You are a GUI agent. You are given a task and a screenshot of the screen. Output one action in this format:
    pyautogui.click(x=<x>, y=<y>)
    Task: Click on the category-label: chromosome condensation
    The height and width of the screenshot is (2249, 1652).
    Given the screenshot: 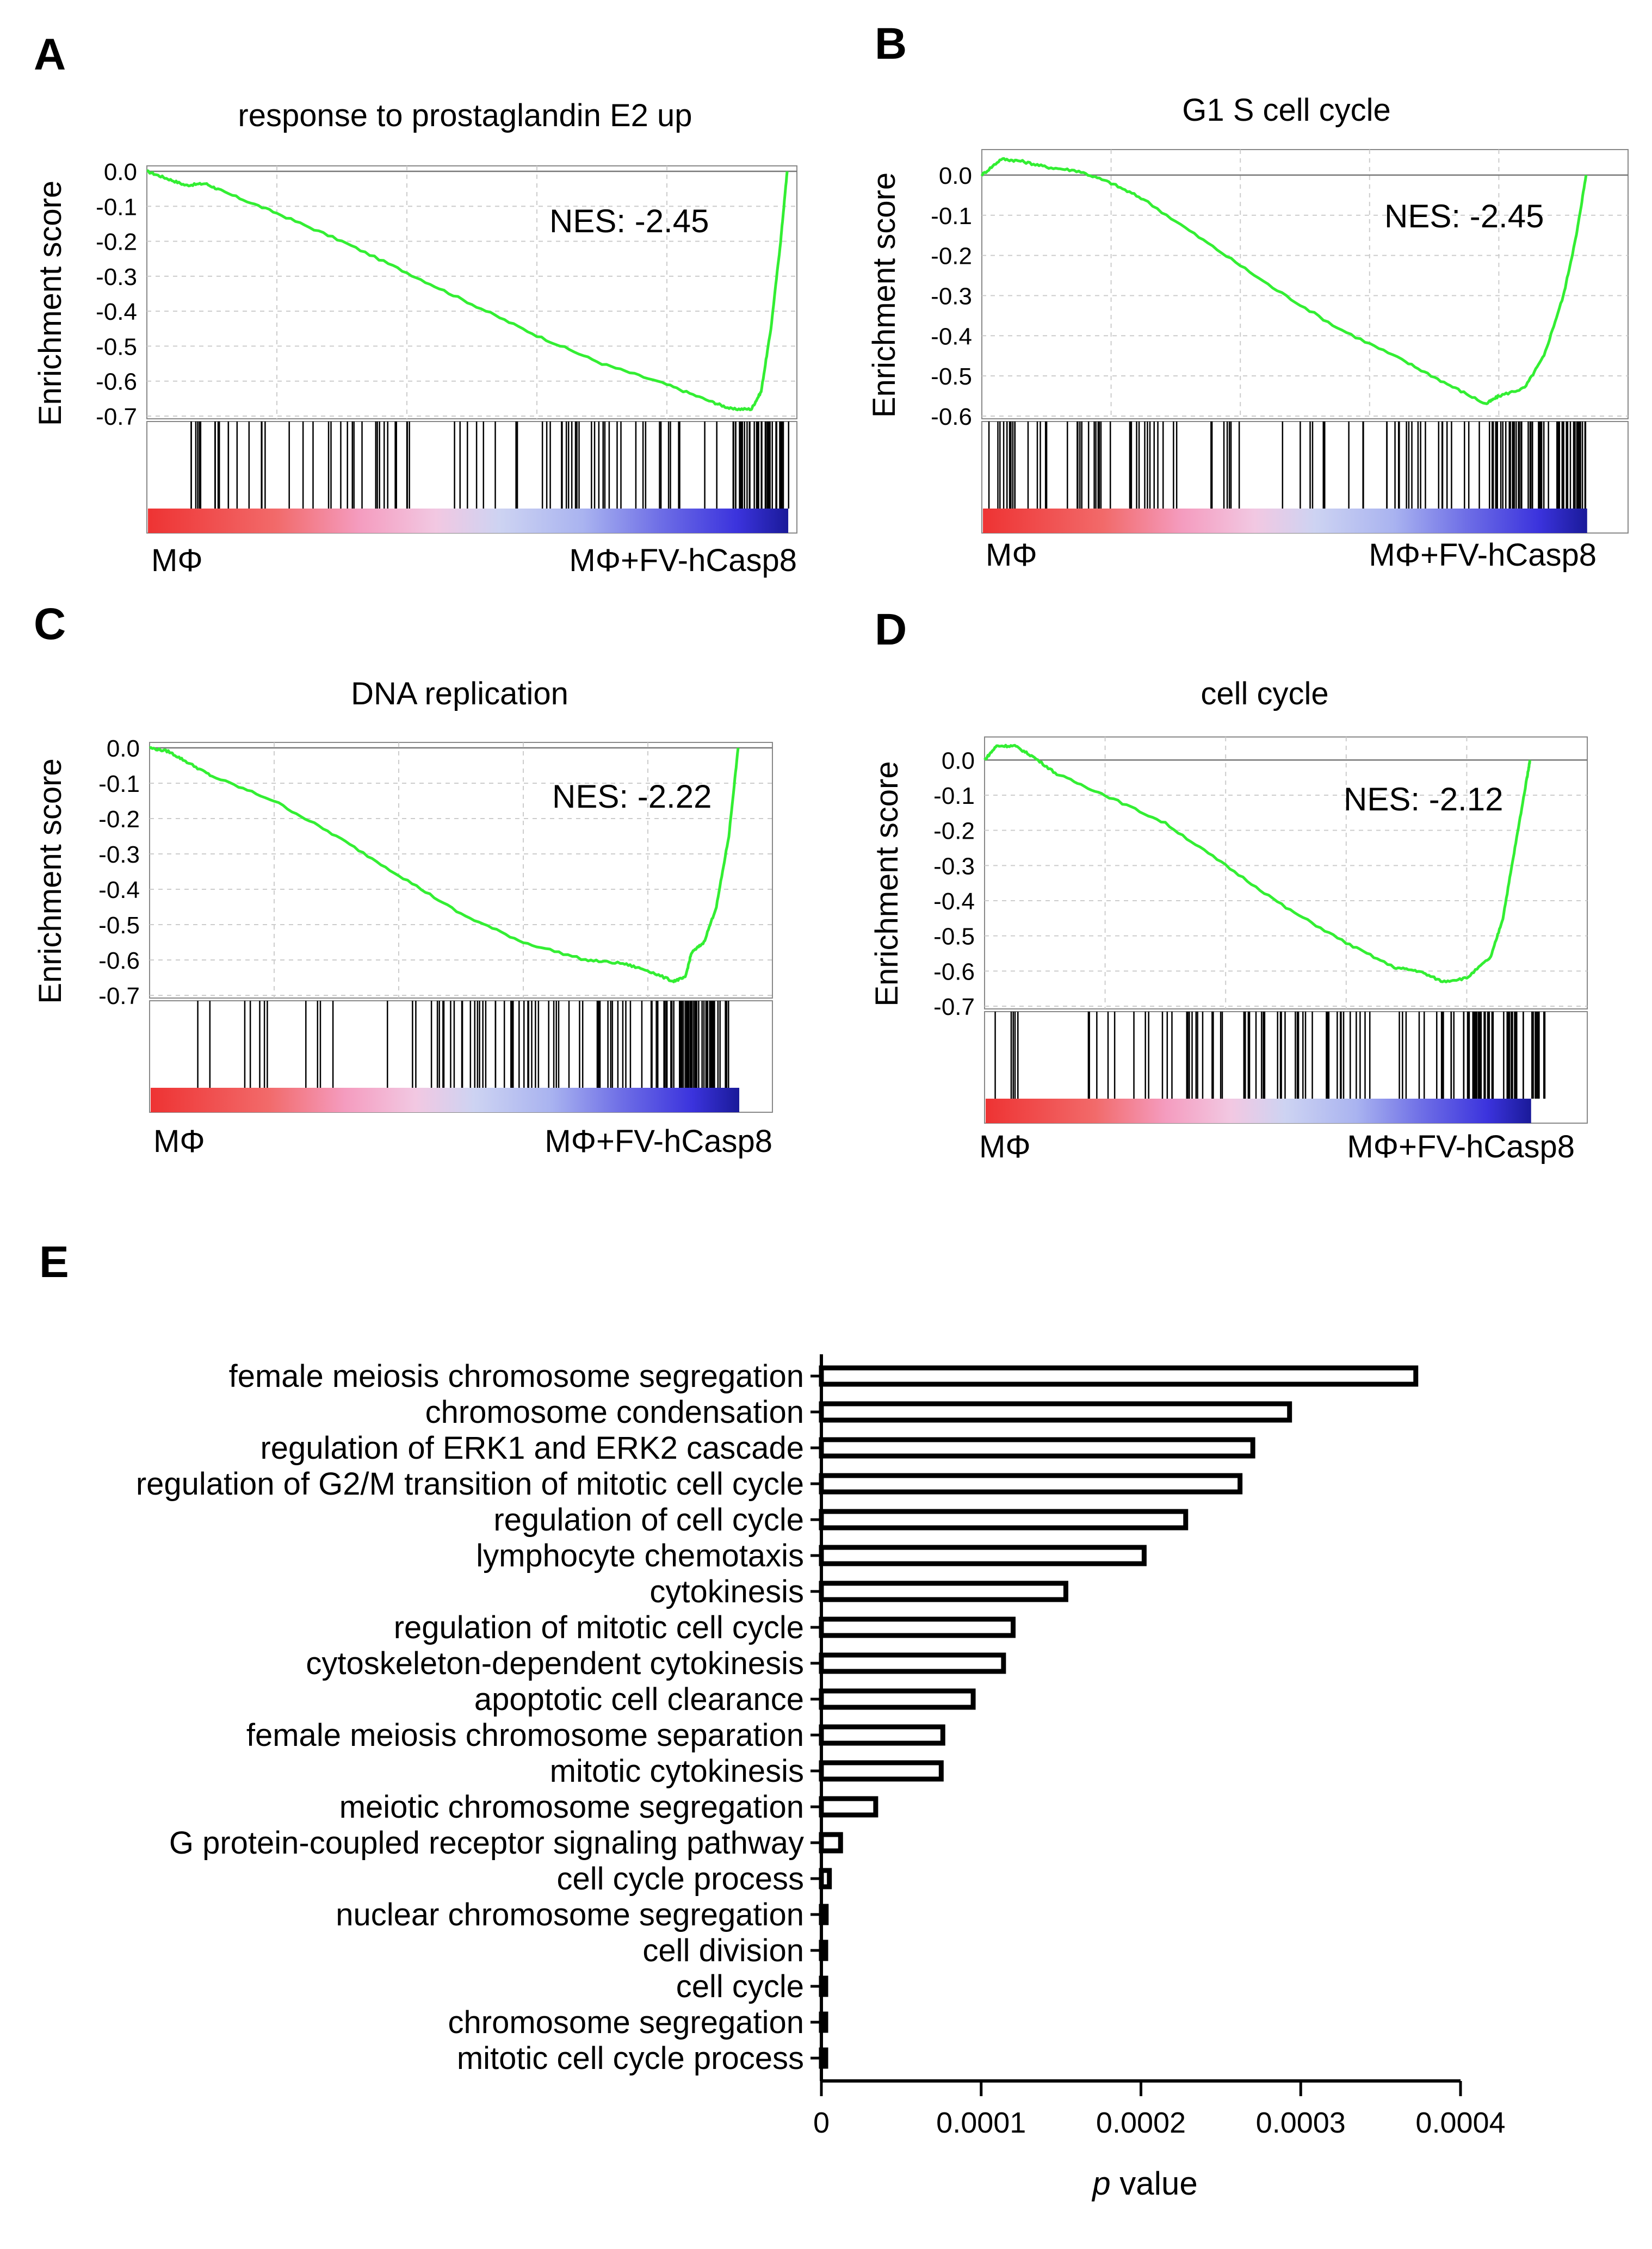 What is the action you would take?
    pyautogui.click(x=614, y=1412)
    